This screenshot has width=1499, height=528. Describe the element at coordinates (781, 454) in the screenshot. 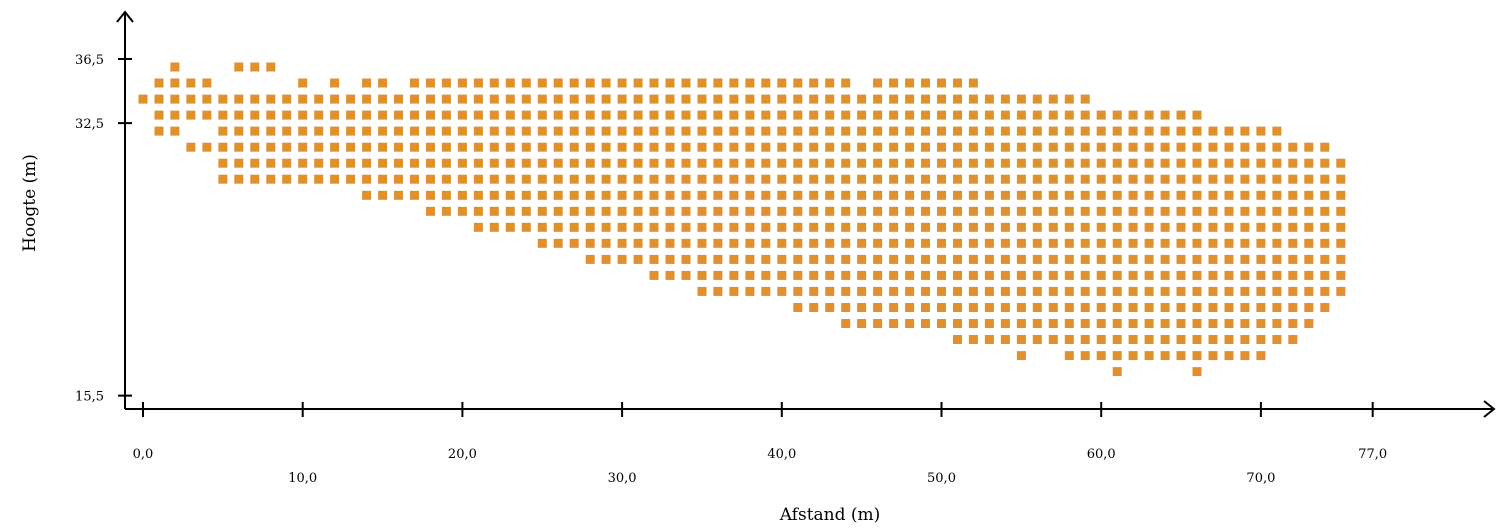

I see `x-tick-label: 40,0` at that location.